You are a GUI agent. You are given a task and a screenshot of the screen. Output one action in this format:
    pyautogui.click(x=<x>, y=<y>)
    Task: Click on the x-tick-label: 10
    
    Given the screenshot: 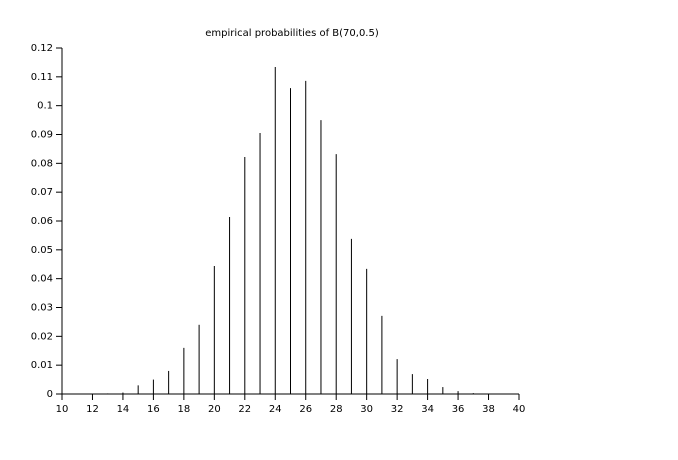 What is the action you would take?
    pyautogui.click(x=62, y=409)
    